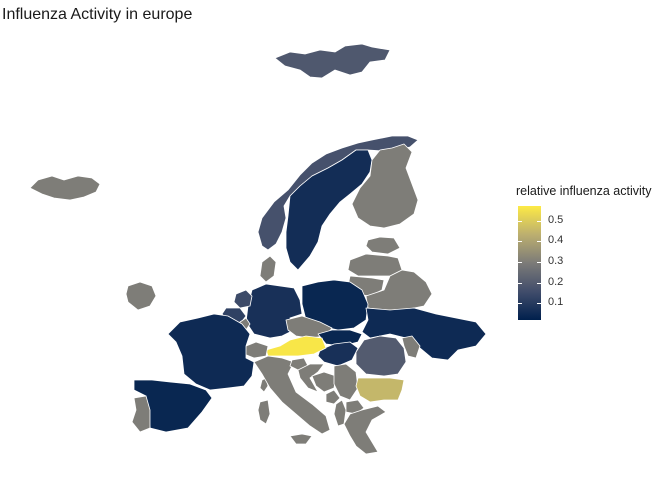 Image resolution: width=672 pixels, height=480 pixels. Describe the element at coordinates (329, 210) in the screenshot. I see `region-sweden` at that location.